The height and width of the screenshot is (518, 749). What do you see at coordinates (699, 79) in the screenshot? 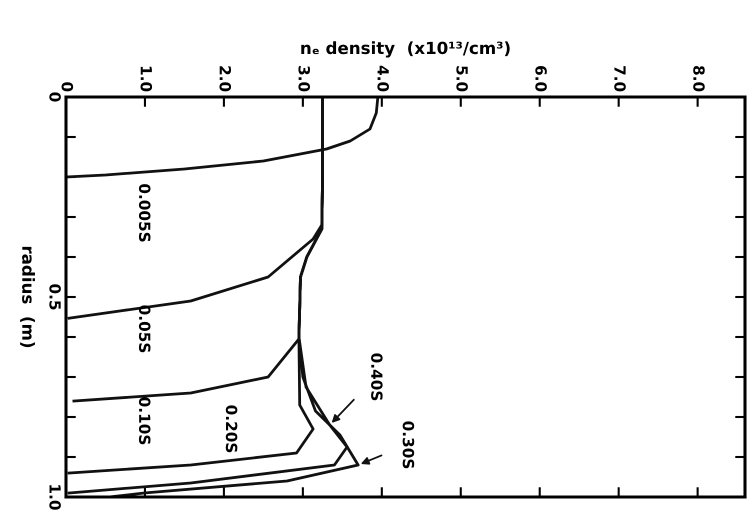
I see `x-tick-label: 8.0` at bounding box center [699, 79].